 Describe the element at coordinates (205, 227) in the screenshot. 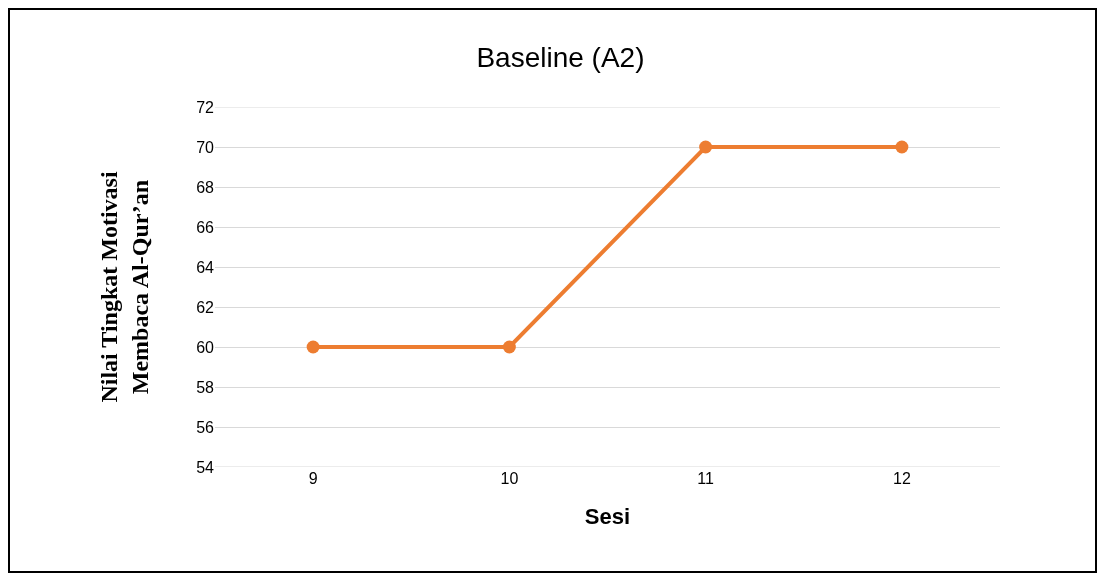

I see `y-tick-label: 66` at that location.